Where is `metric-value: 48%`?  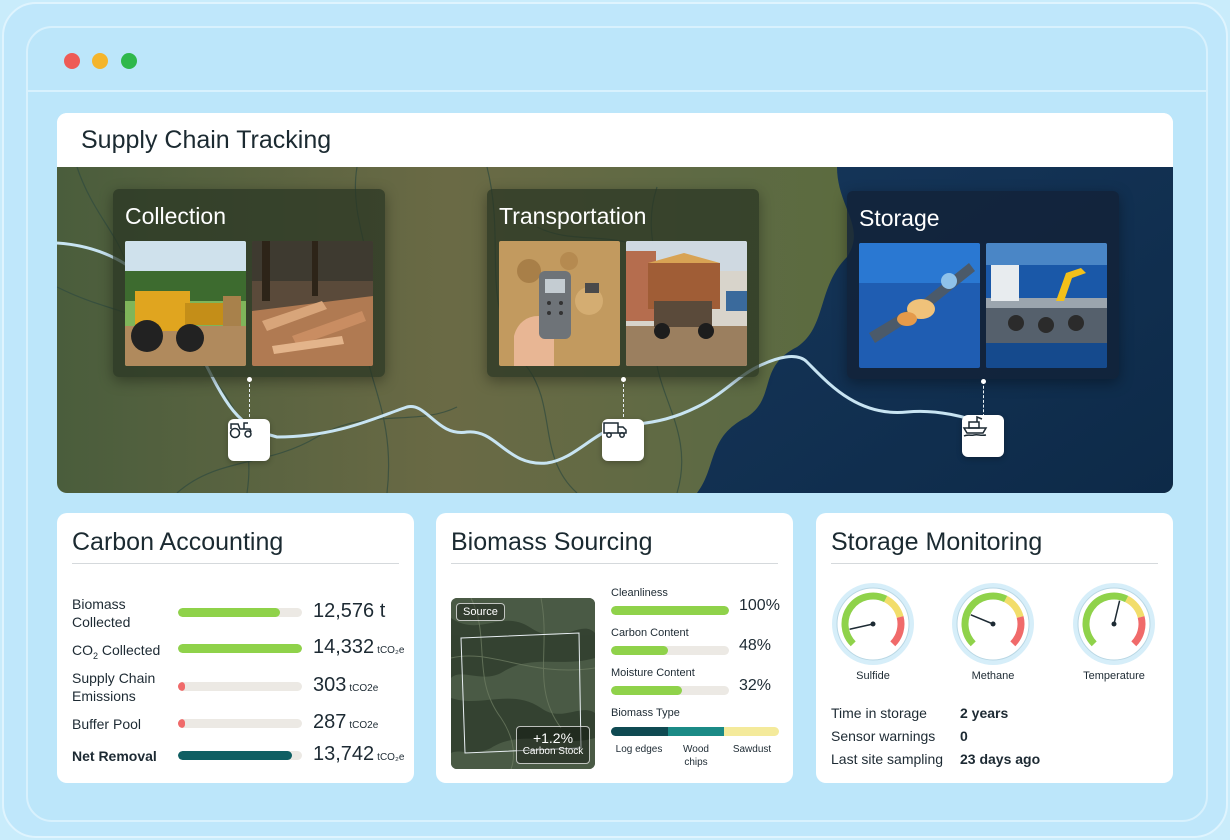
metric-value: 48% is located at coordinates (755, 645).